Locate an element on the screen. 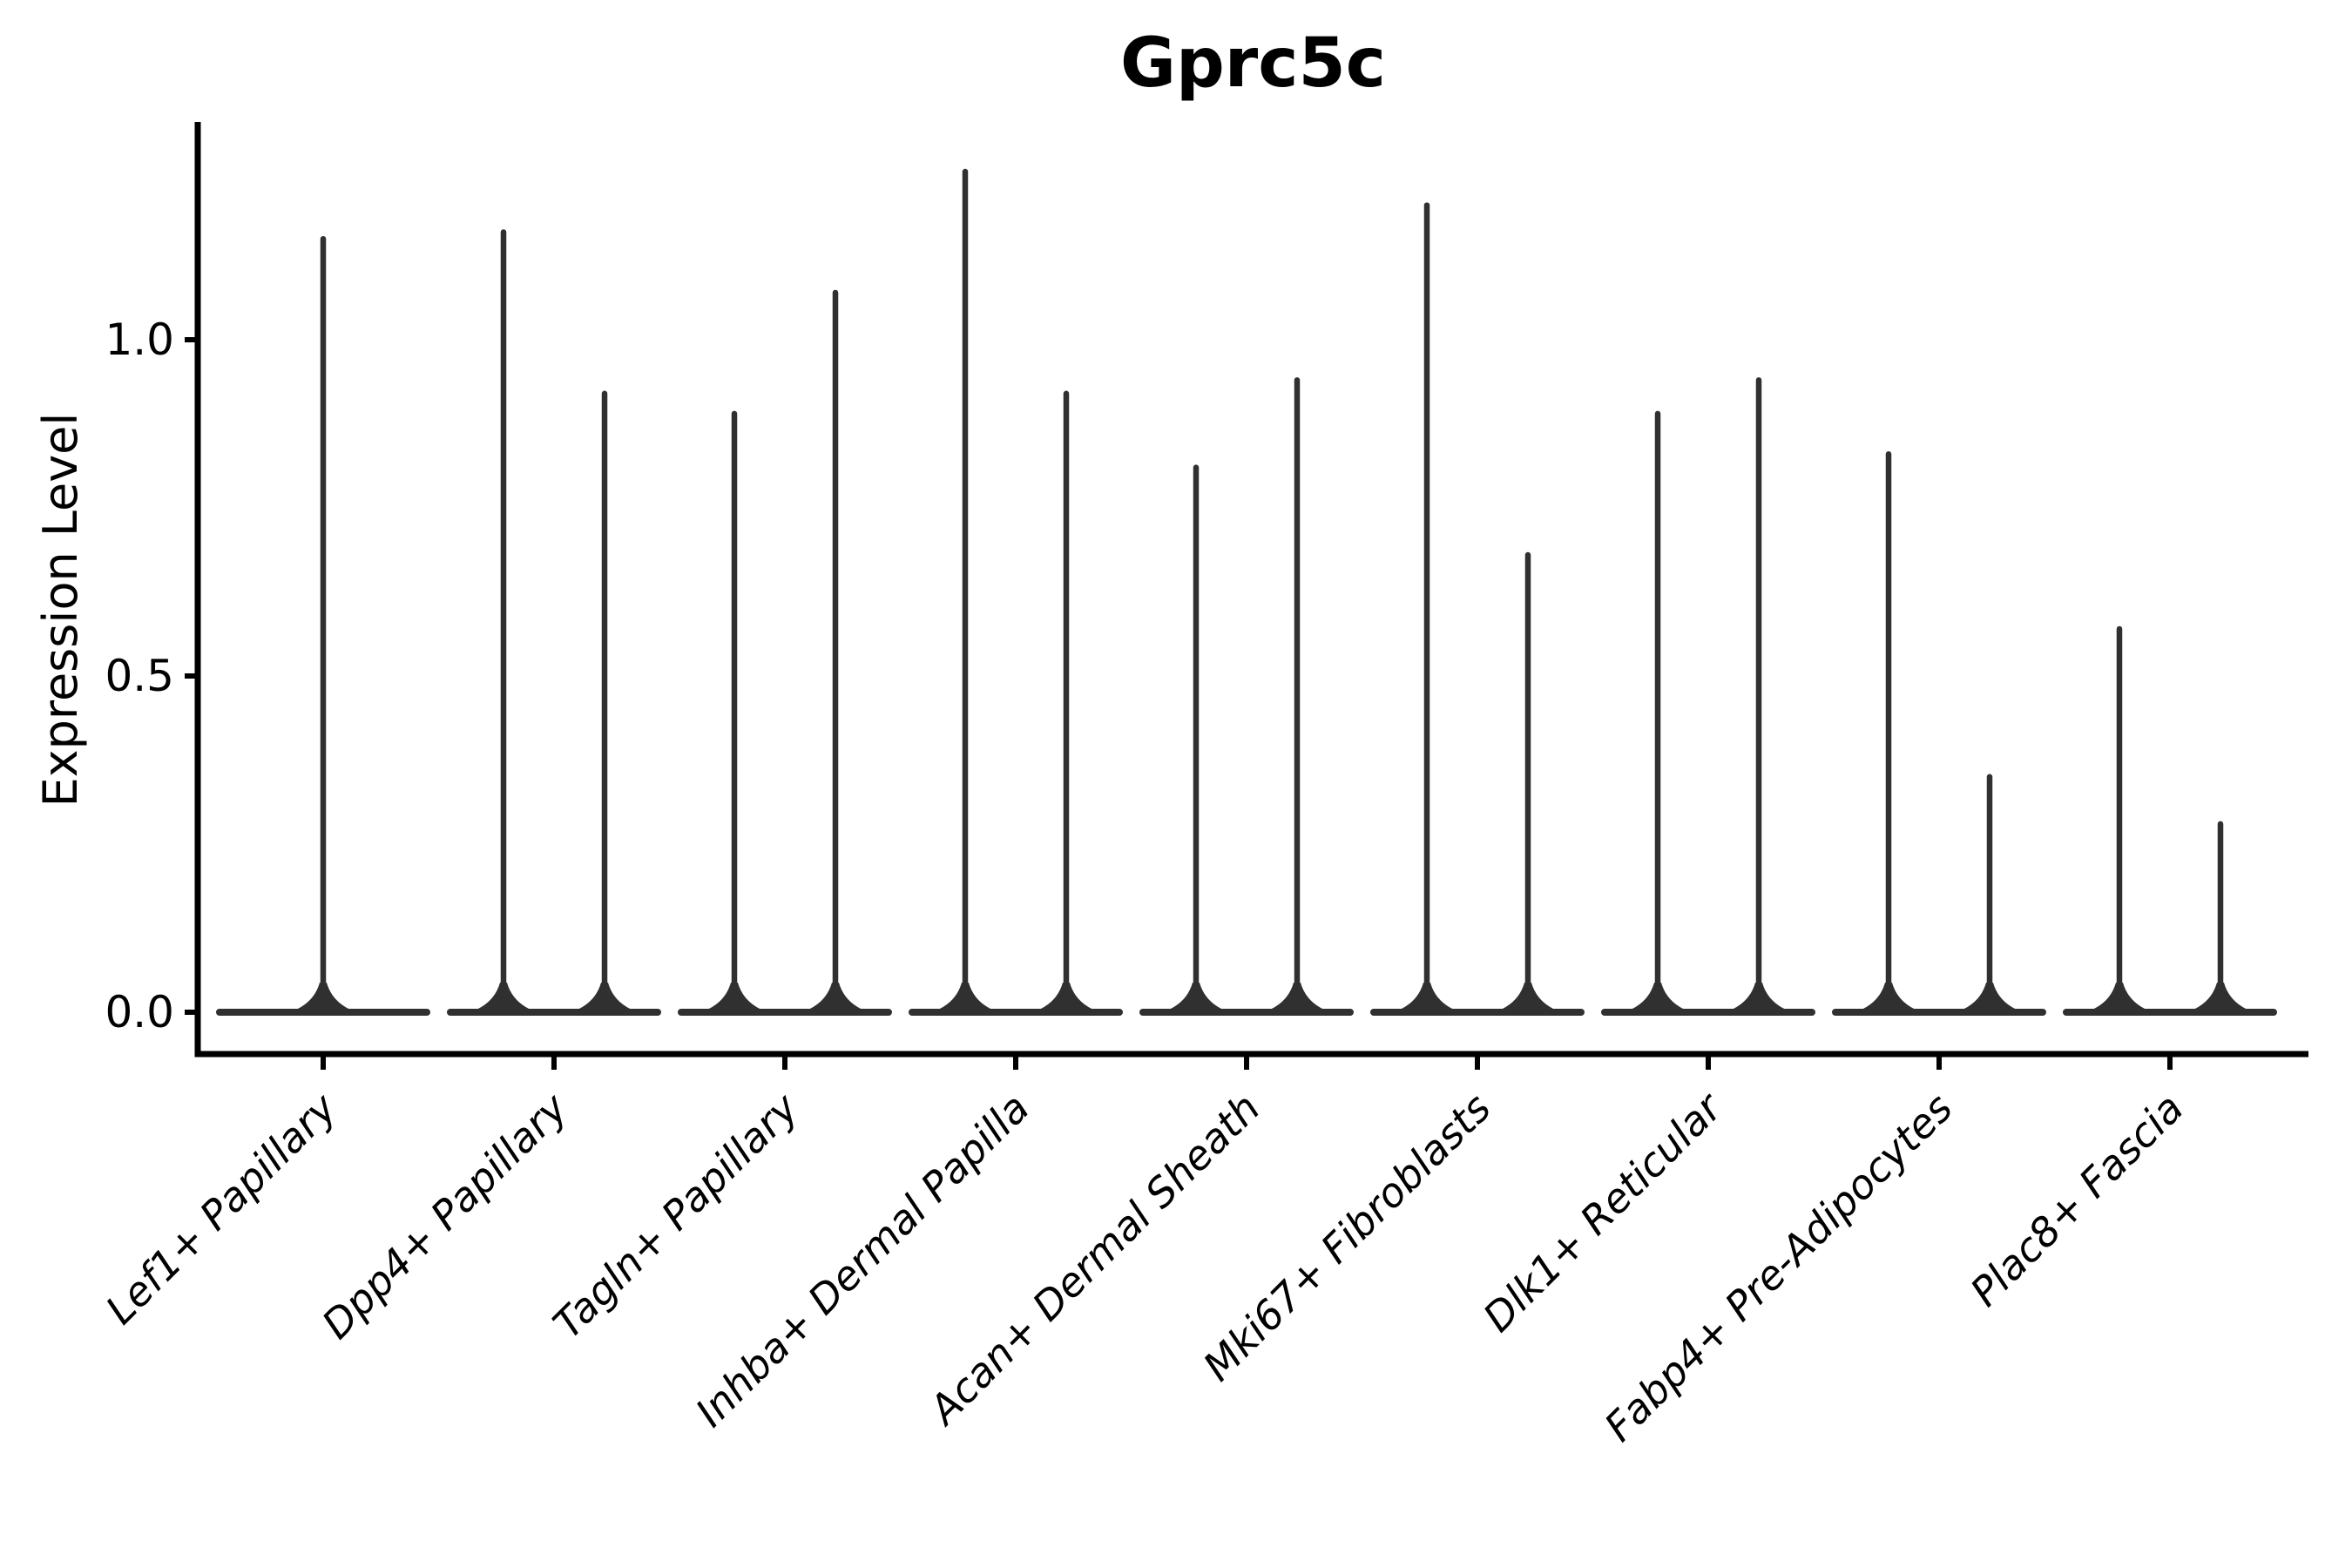 The width and height of the screenshot is (2352, 1568). chart-title: Gprc5c is located at coordinates (1253, 64).